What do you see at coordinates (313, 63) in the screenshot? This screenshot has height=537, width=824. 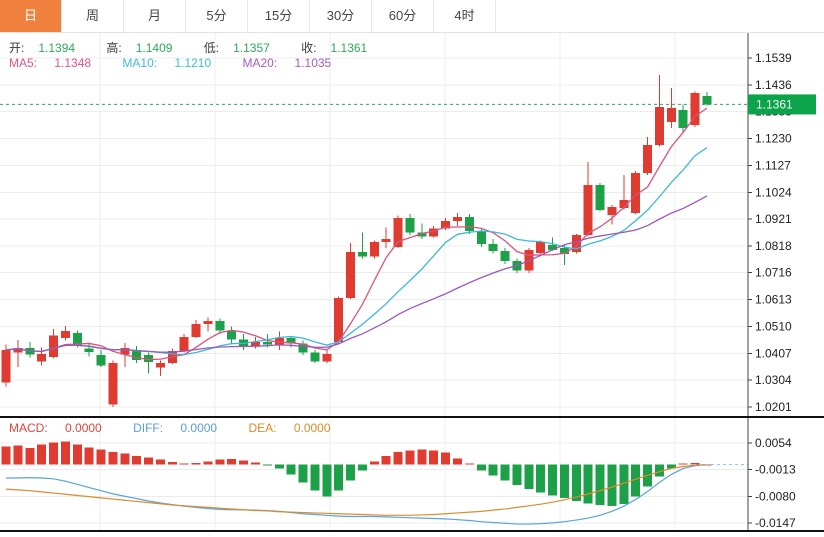 I see `ma20-value: 1.1035` at bounding box center [313, 63].